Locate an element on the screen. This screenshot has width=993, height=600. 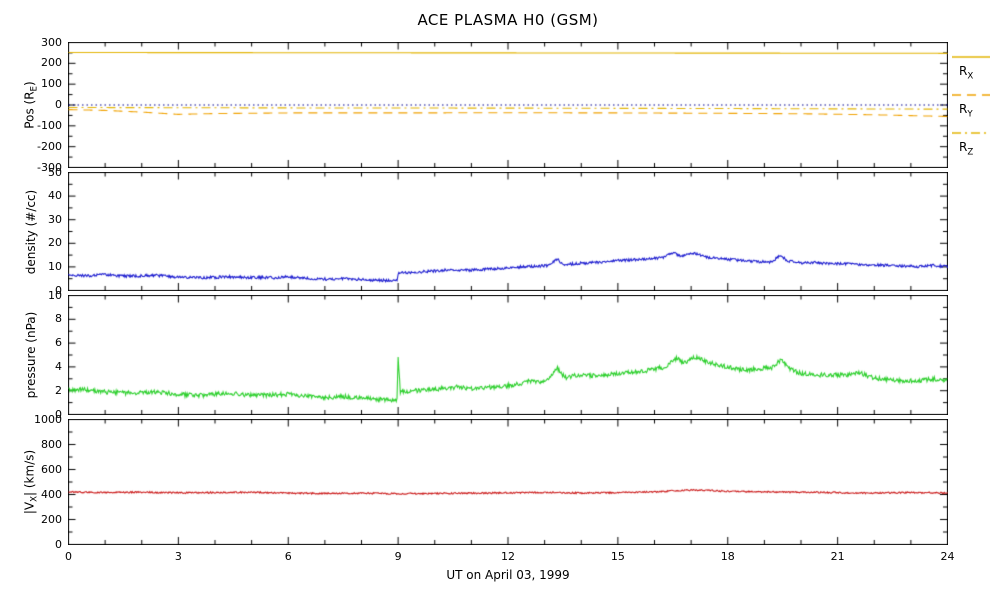
y-tick-label: 600 is located at coordinates (51, 469).